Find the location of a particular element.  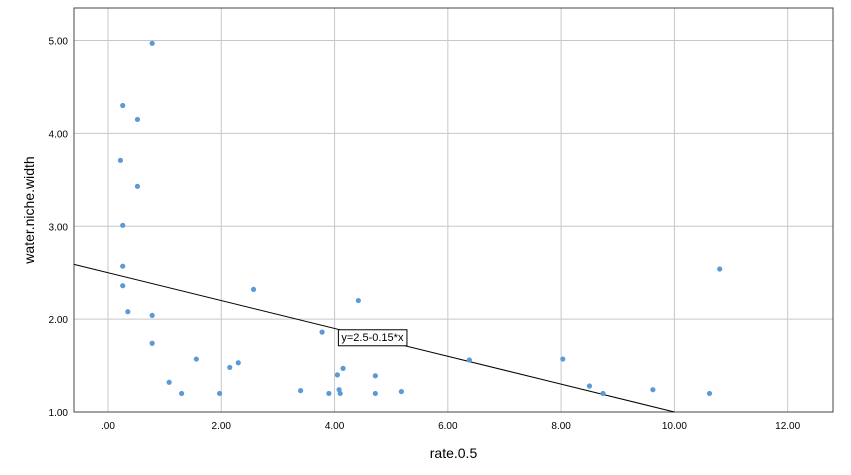

y-tick-labels: 1.00 2.00 3.00 4.00 5.00 is located at coordinates (59, 228).